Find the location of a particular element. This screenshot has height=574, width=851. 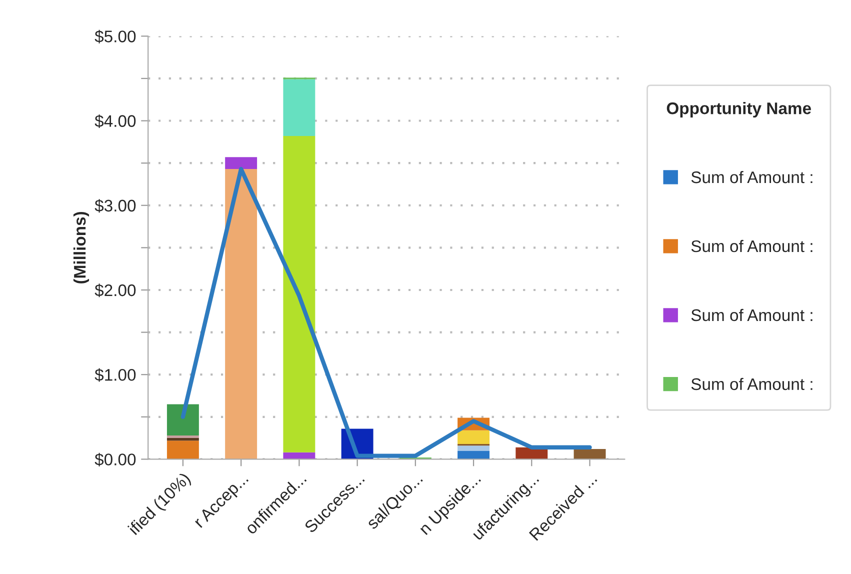

y-axis-title: (Millions) is located at coordinates (81, 248).